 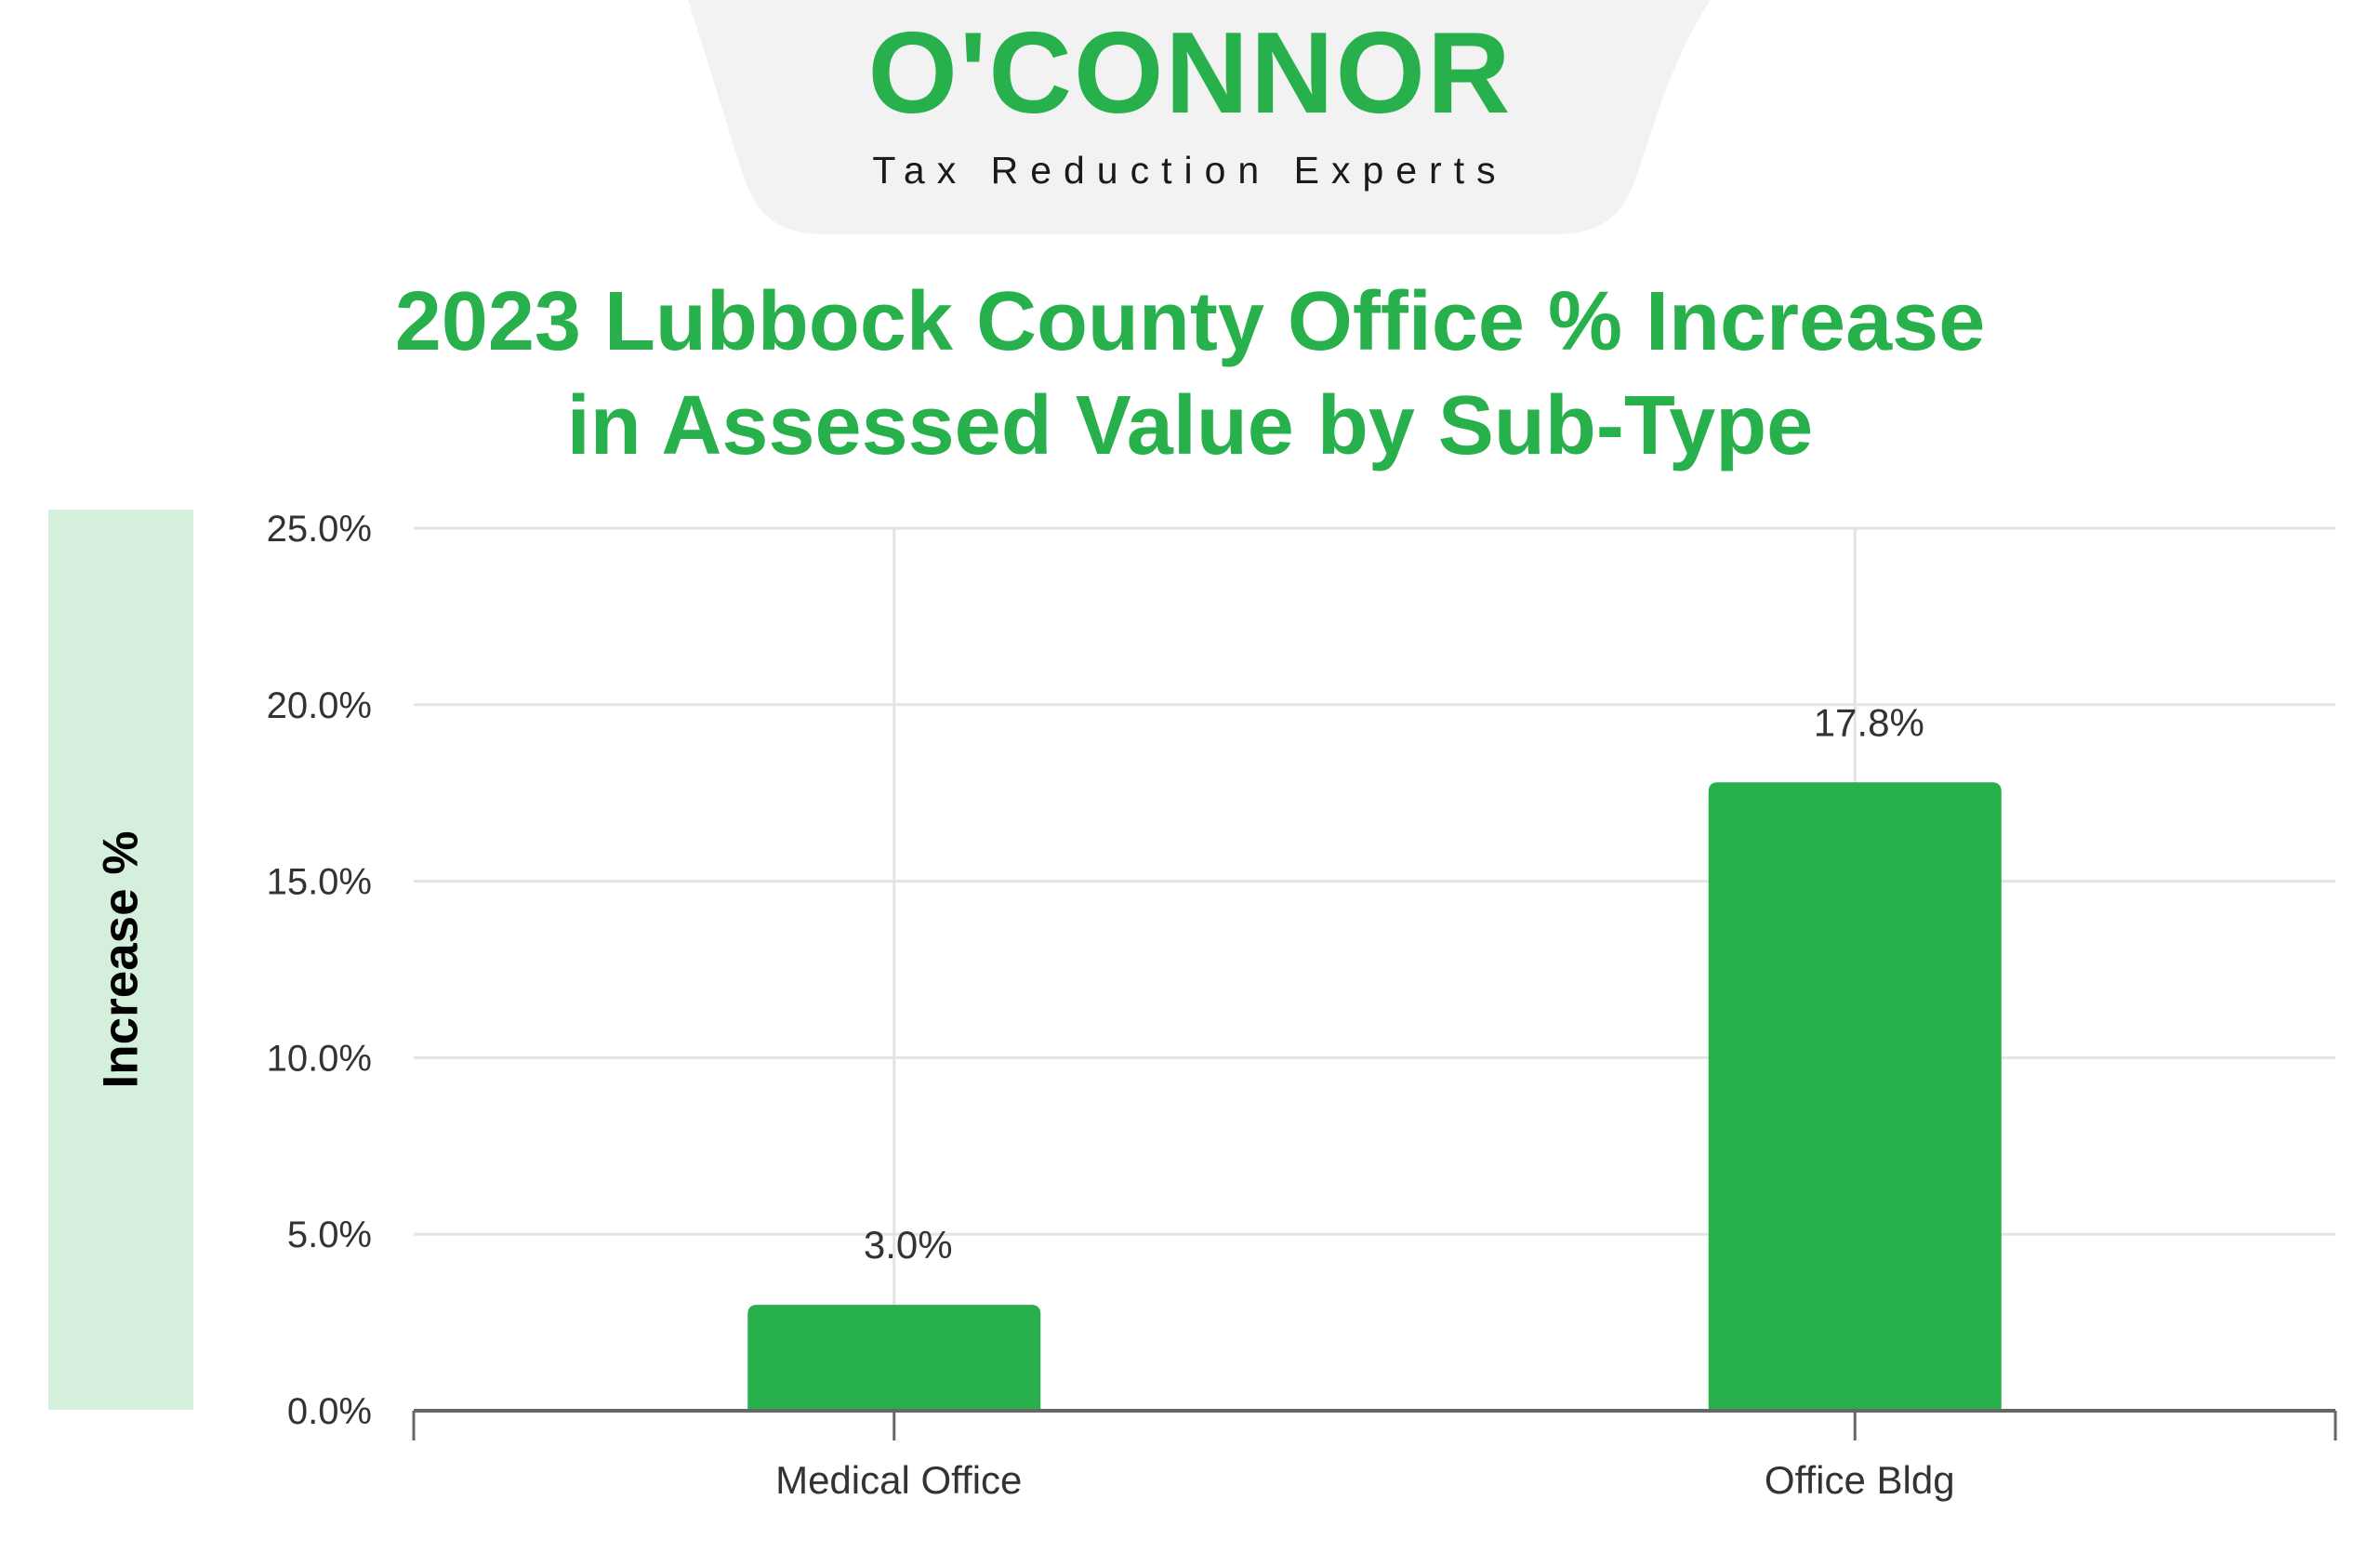 I want to click on y-tick-label: 20.0%, so click(x=319, y=705).